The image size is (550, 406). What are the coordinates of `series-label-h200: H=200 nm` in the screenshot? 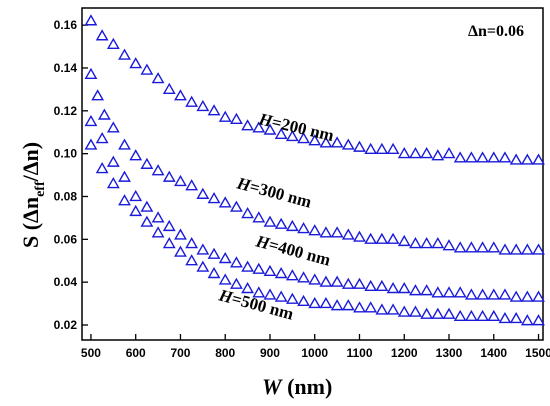 It's located at (296, 127).